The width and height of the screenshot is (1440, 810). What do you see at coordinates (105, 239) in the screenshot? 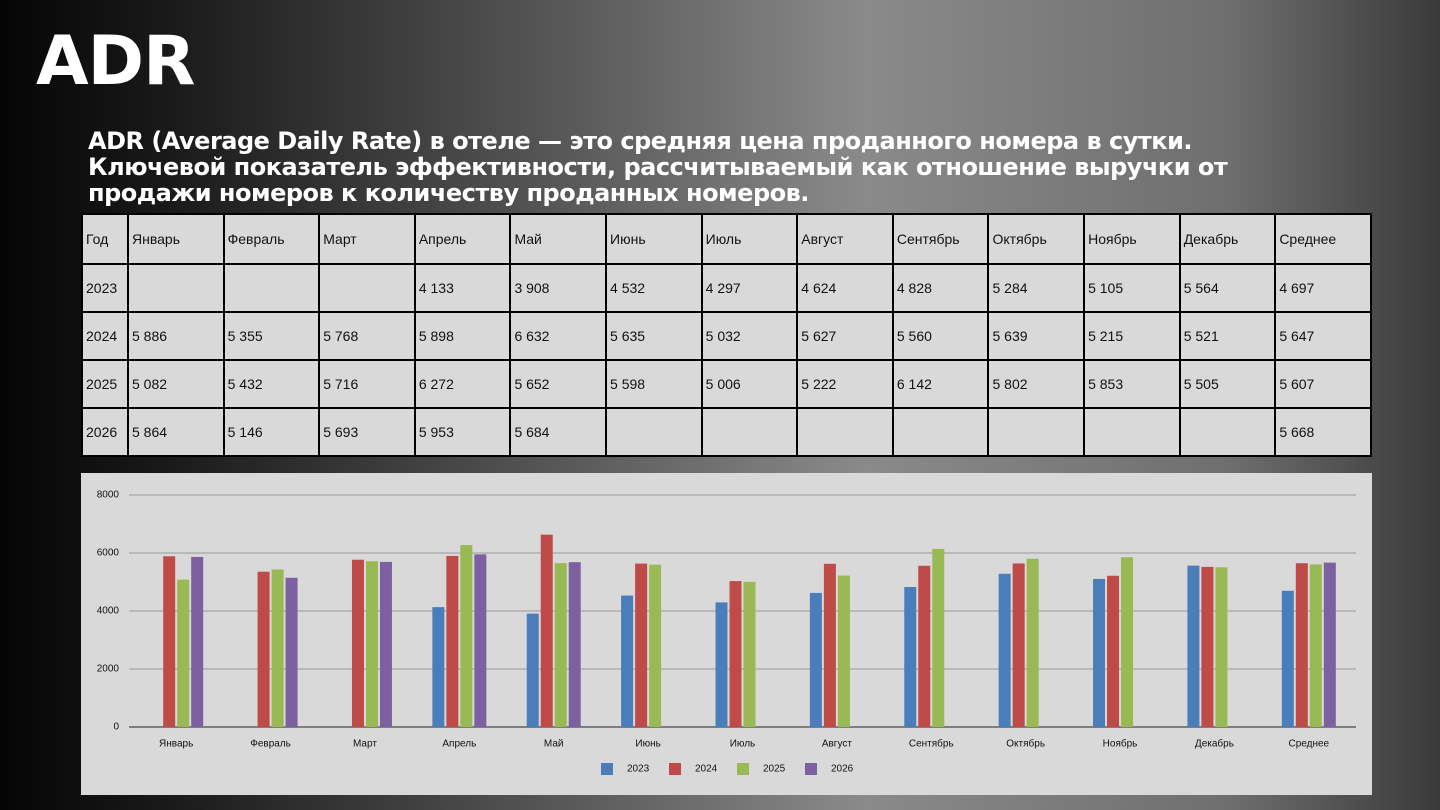
I see `table-cell: Год` at bounding box center [105, 239].